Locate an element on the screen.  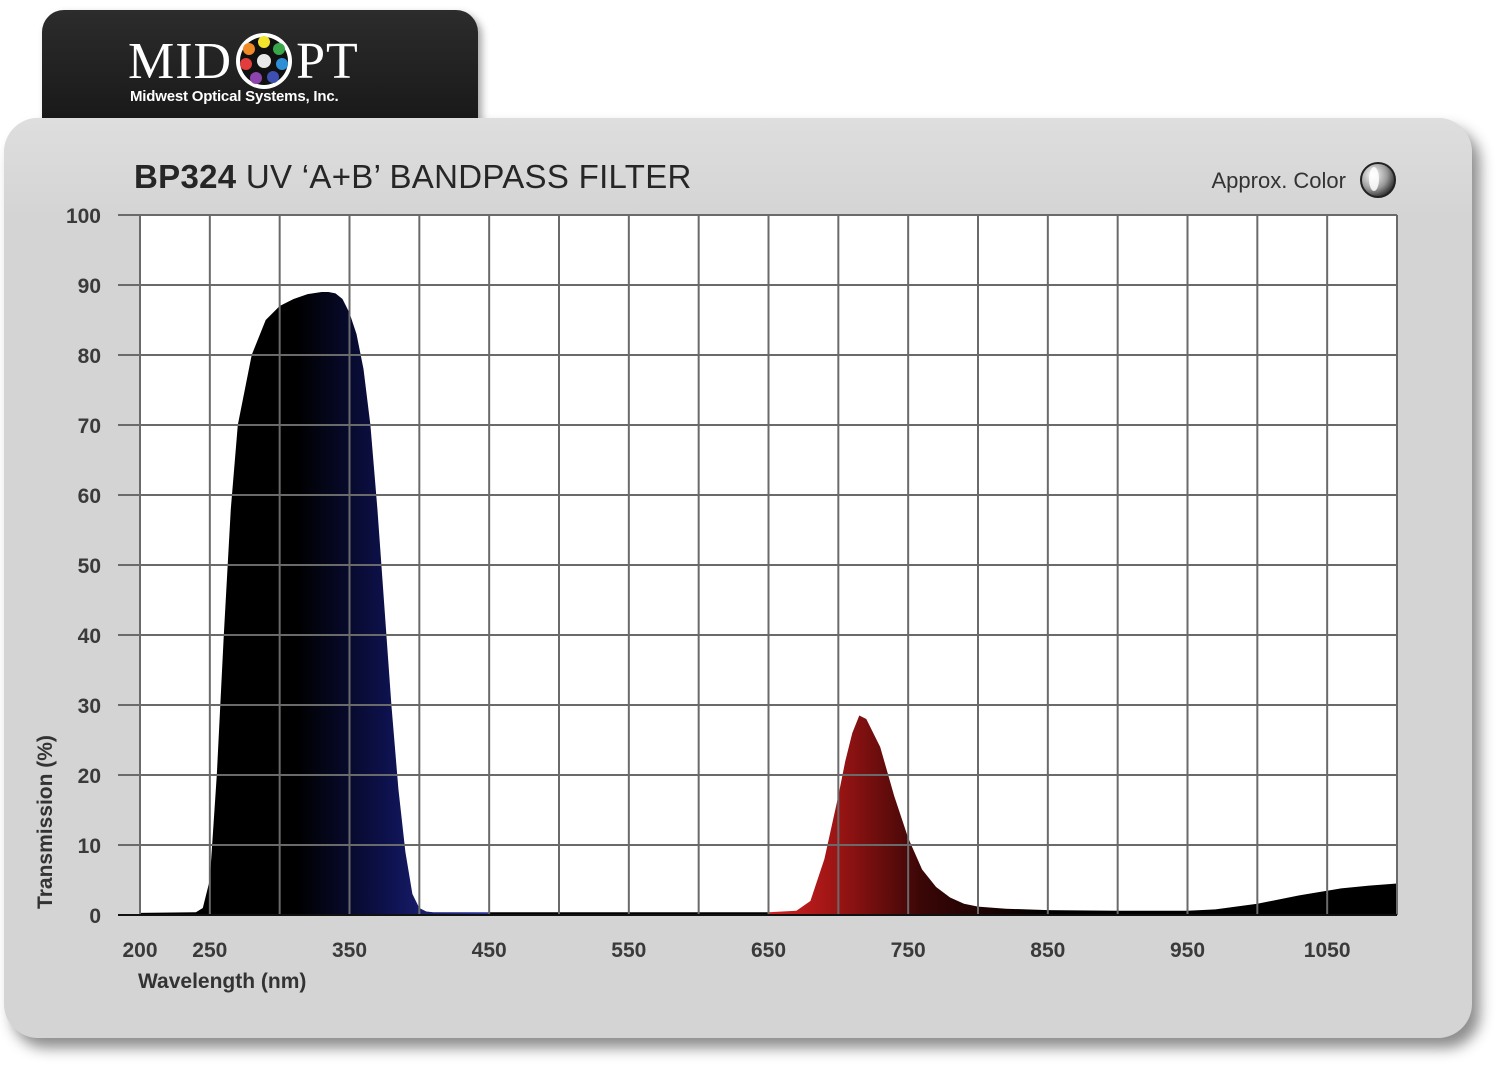
brand-name-left: MID is located at coordinates (180, 61).